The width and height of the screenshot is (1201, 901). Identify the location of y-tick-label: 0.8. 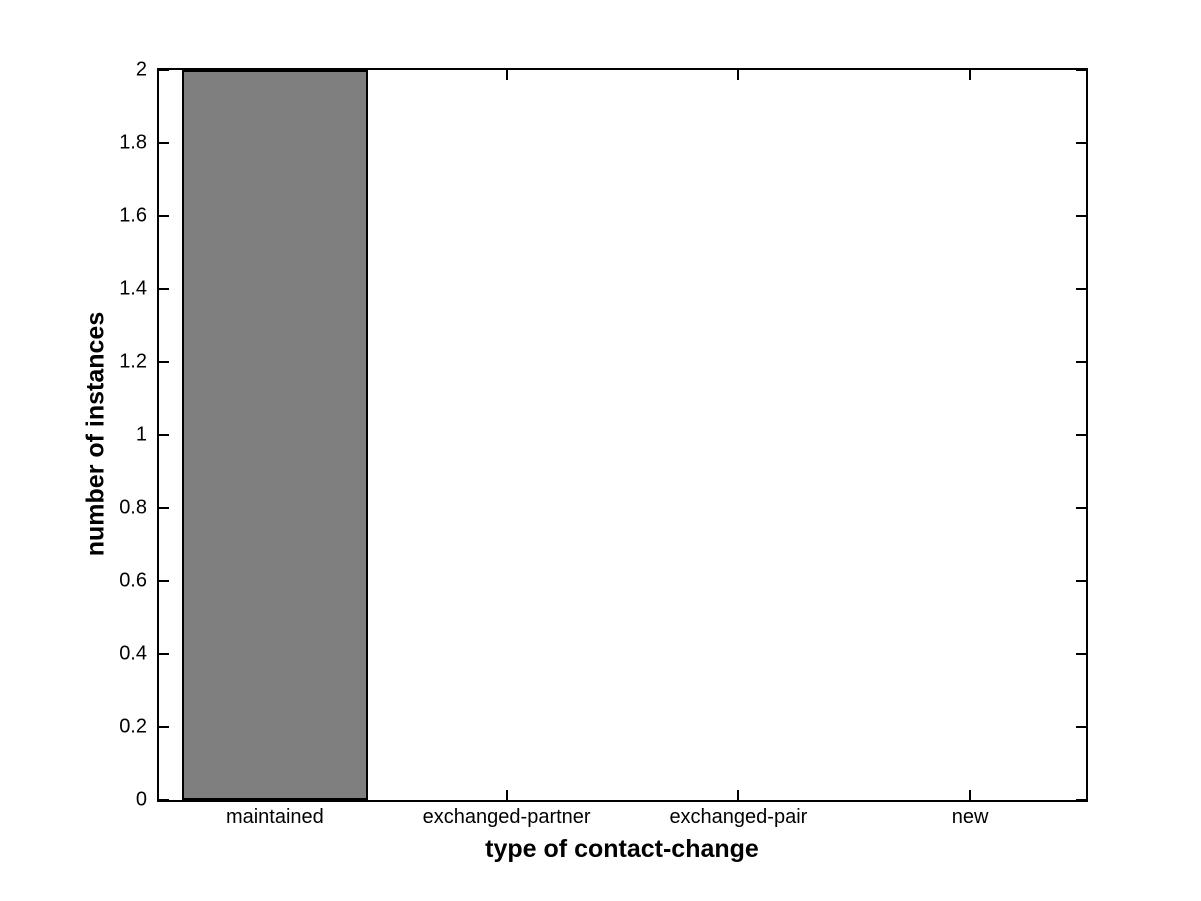
(133, 507).